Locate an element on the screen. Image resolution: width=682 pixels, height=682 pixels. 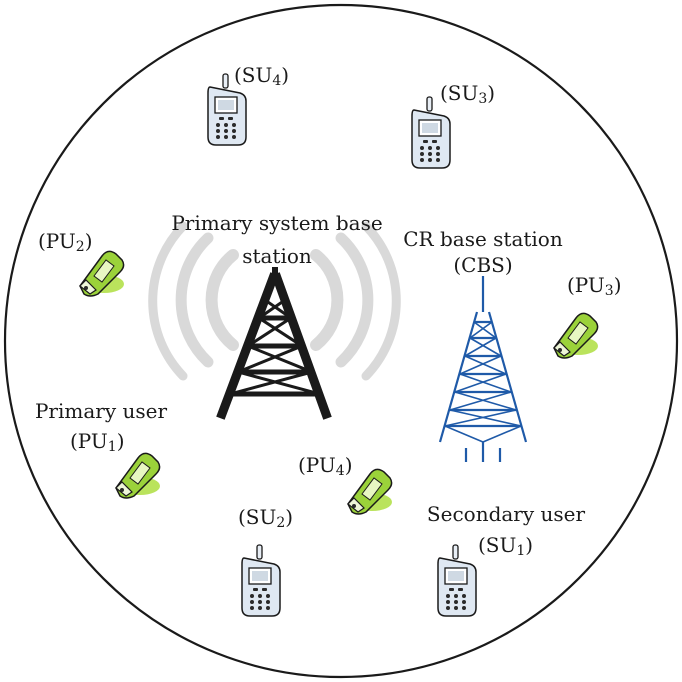
su3-phone-icon is located at coordinates (431, 132).